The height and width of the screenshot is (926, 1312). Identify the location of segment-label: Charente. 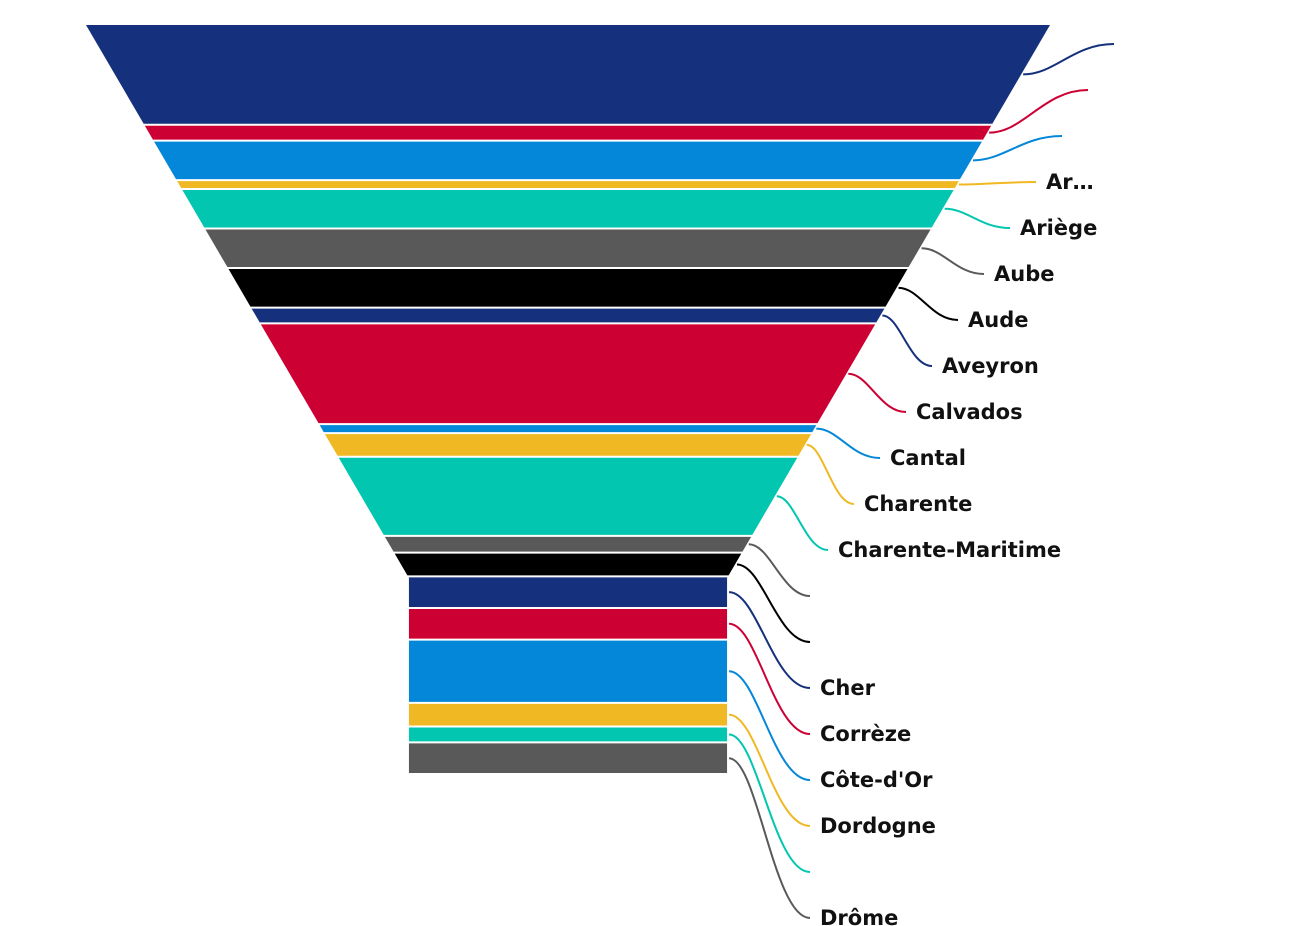
(918, 504).